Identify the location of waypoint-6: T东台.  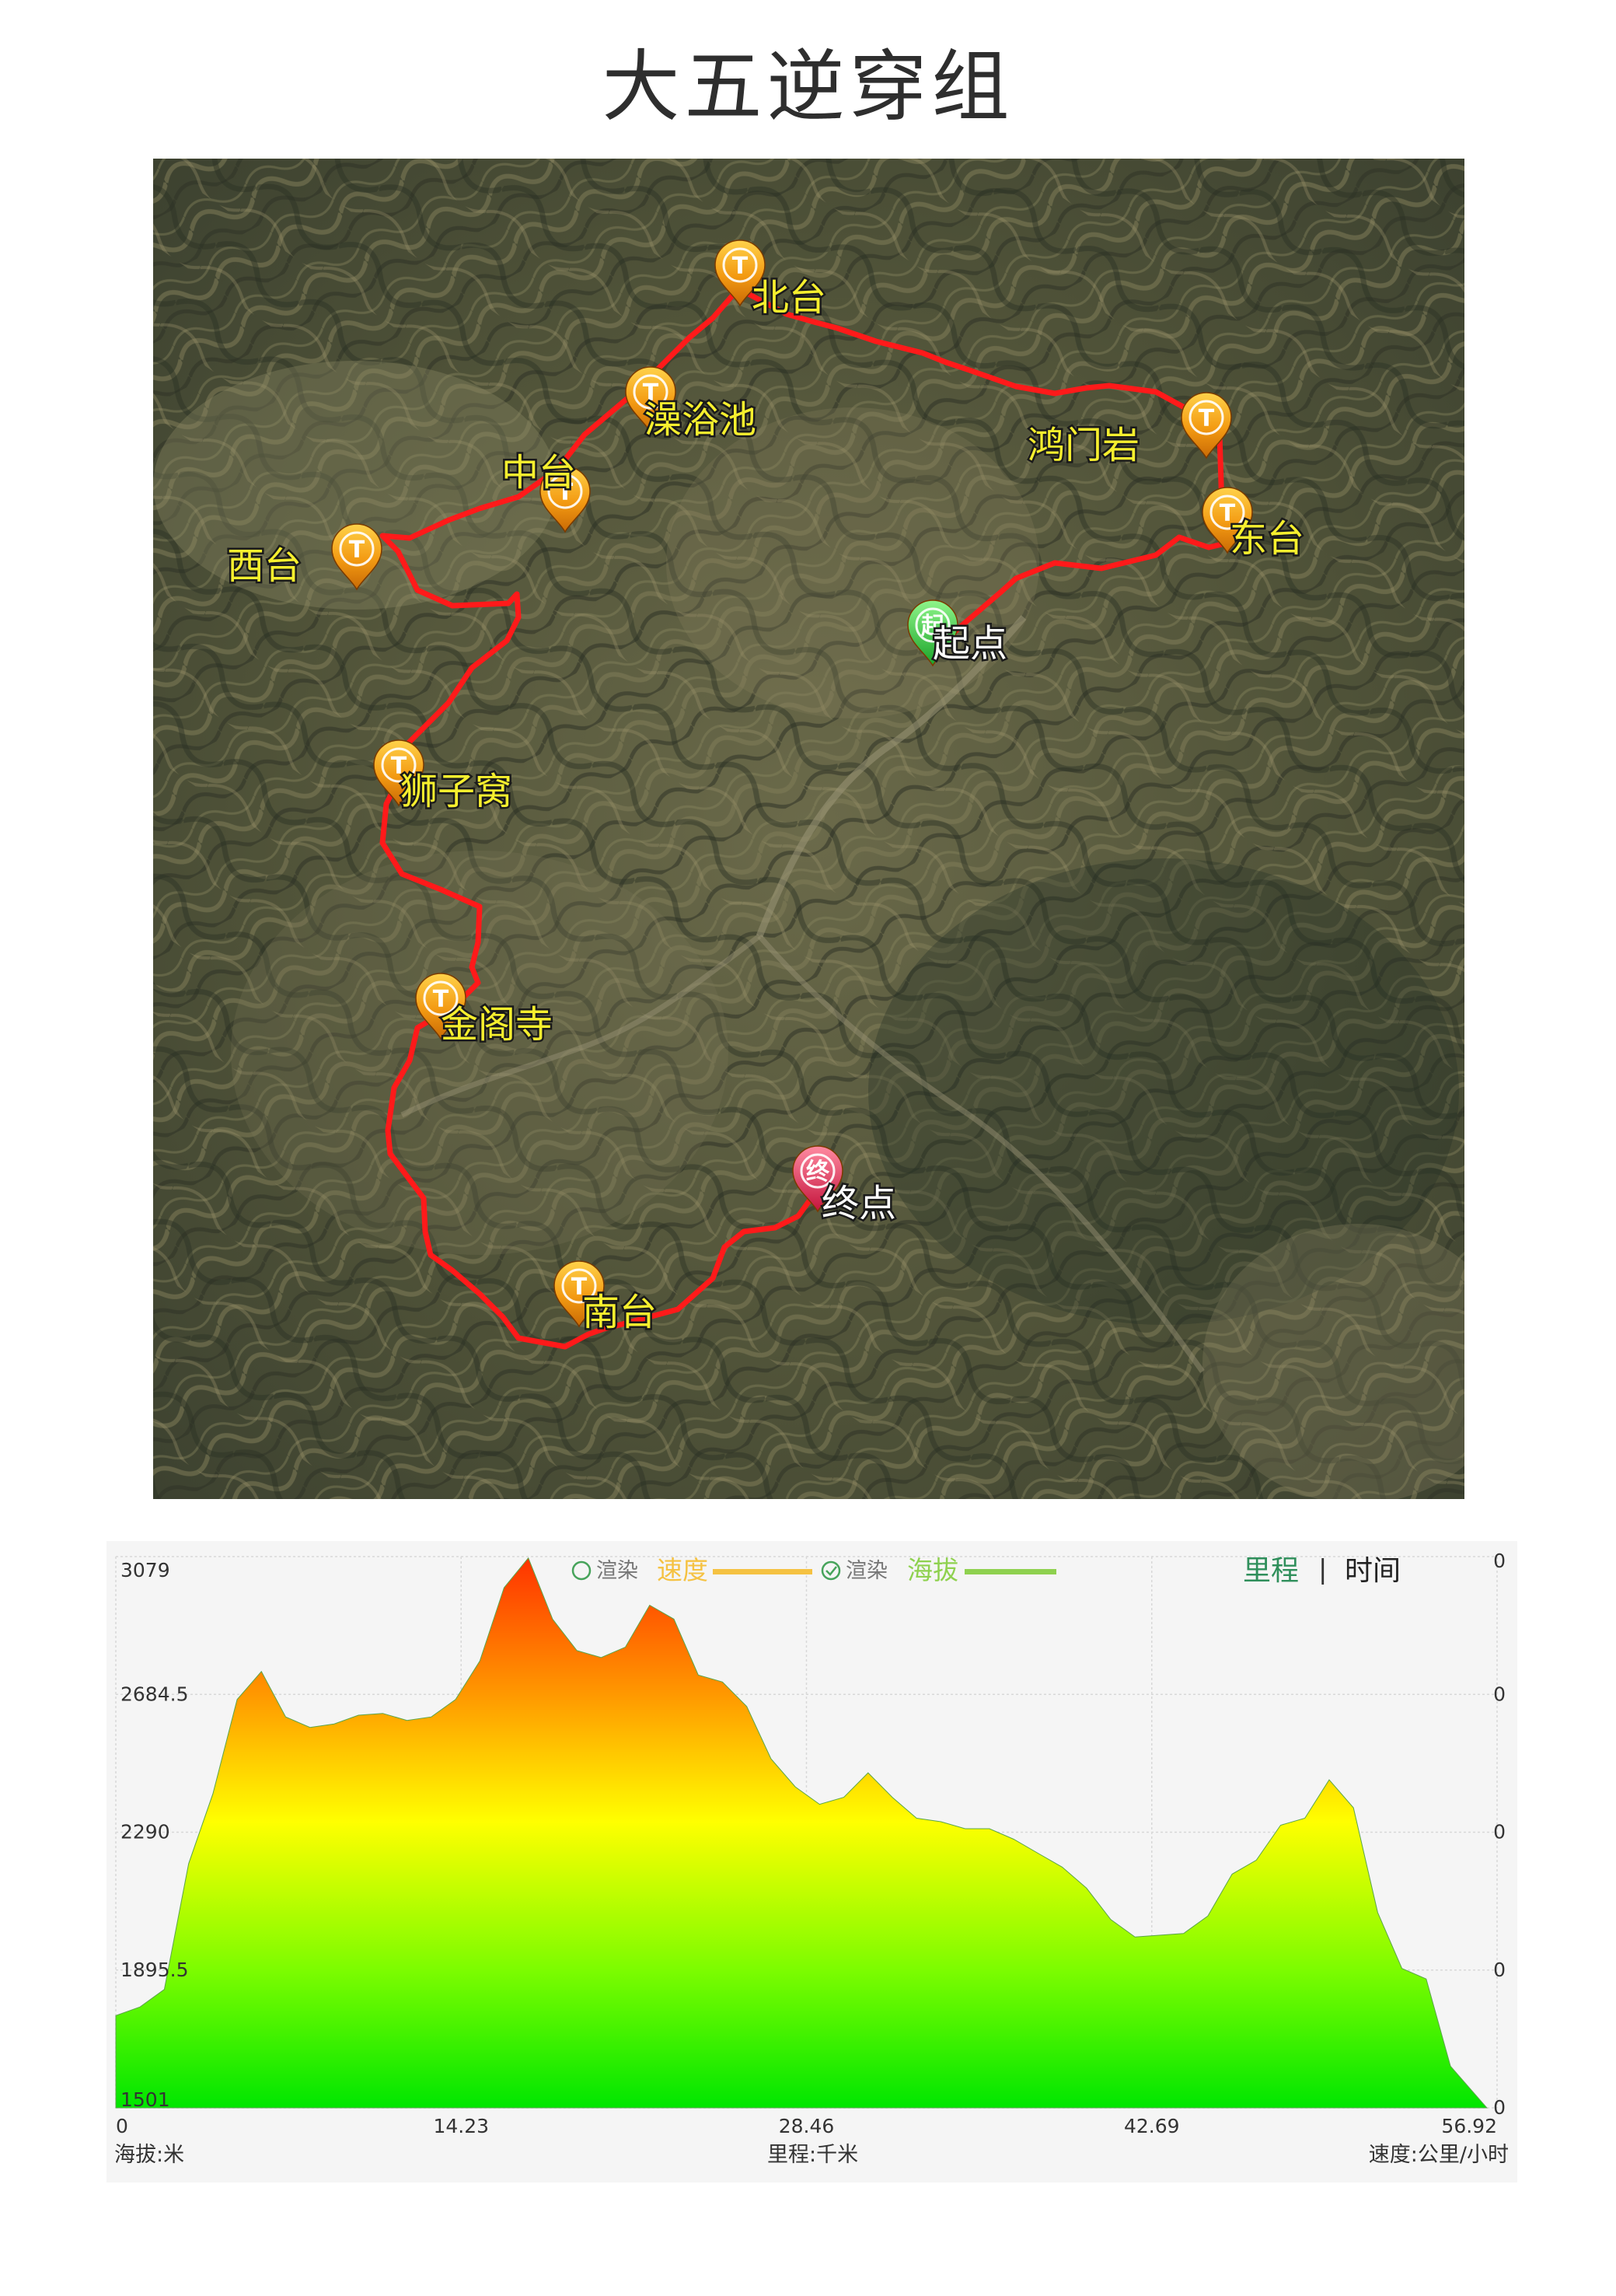
(1254, 525).